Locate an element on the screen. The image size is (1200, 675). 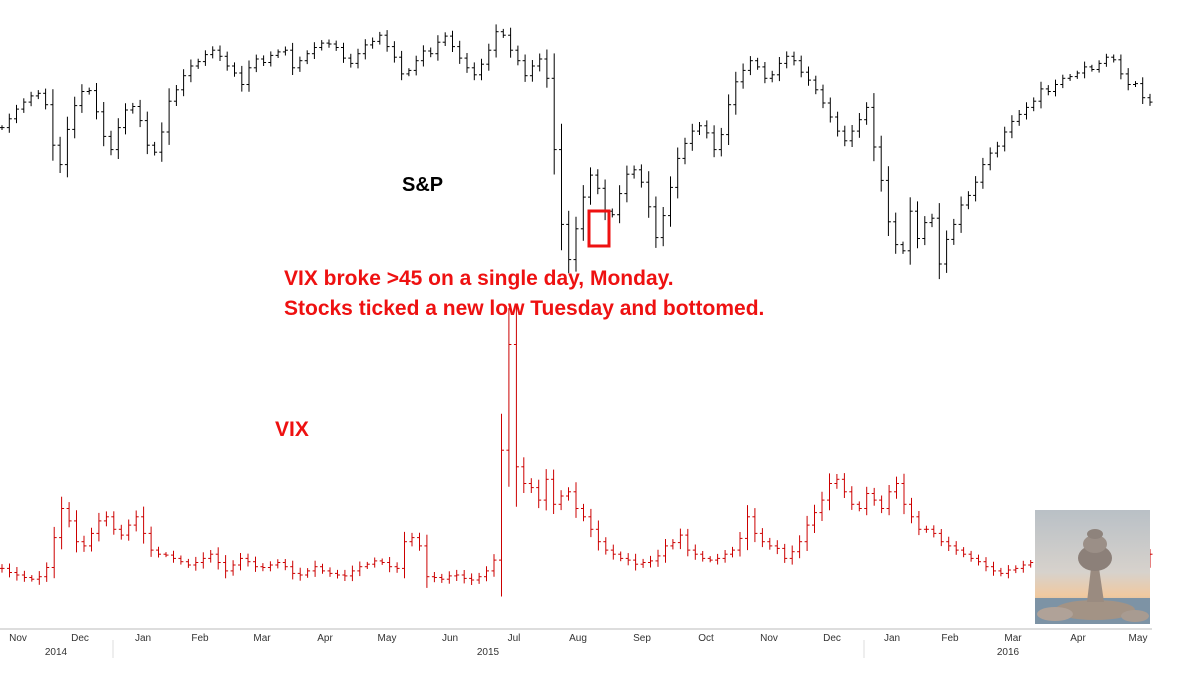
x-year-label: 2014 is located at coordinates (56, 652).